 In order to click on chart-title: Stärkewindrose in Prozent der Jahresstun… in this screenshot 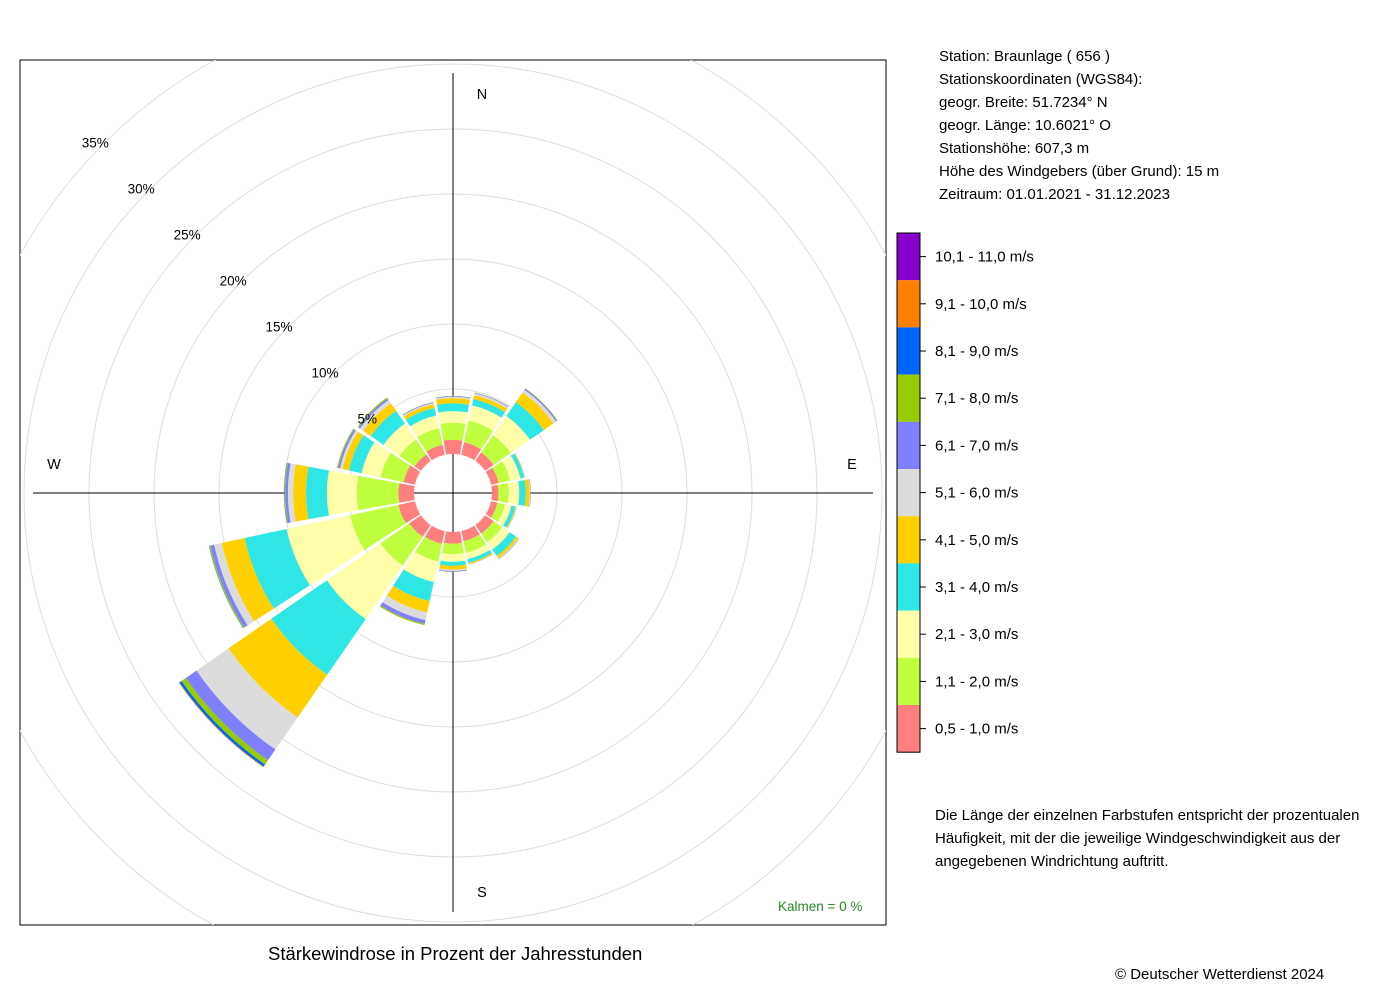, I will do `click(455, 953)`.